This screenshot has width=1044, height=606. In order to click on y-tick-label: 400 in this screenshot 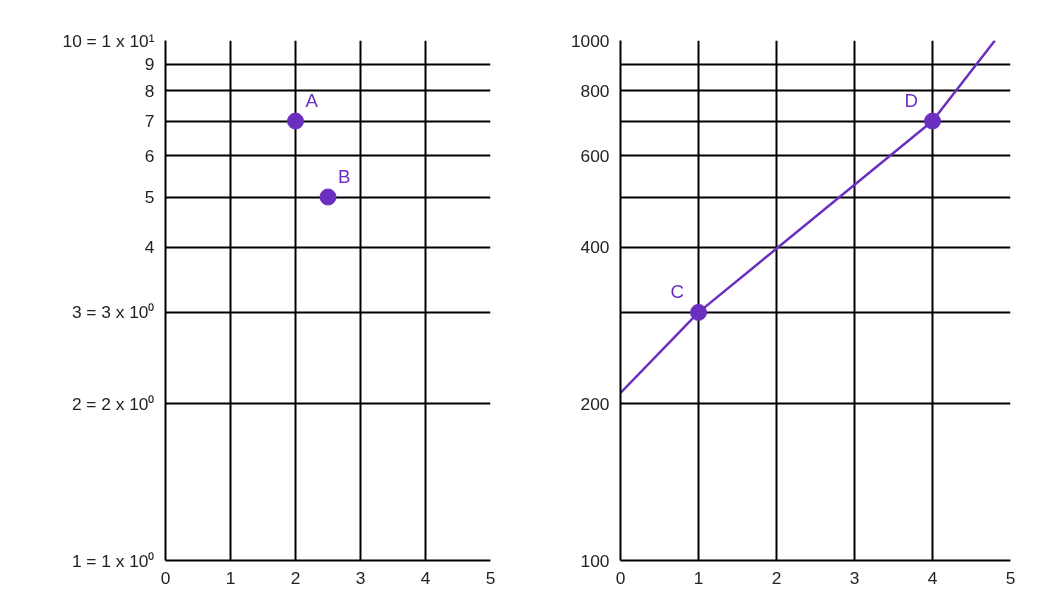, I will do `click(595, 247)`.